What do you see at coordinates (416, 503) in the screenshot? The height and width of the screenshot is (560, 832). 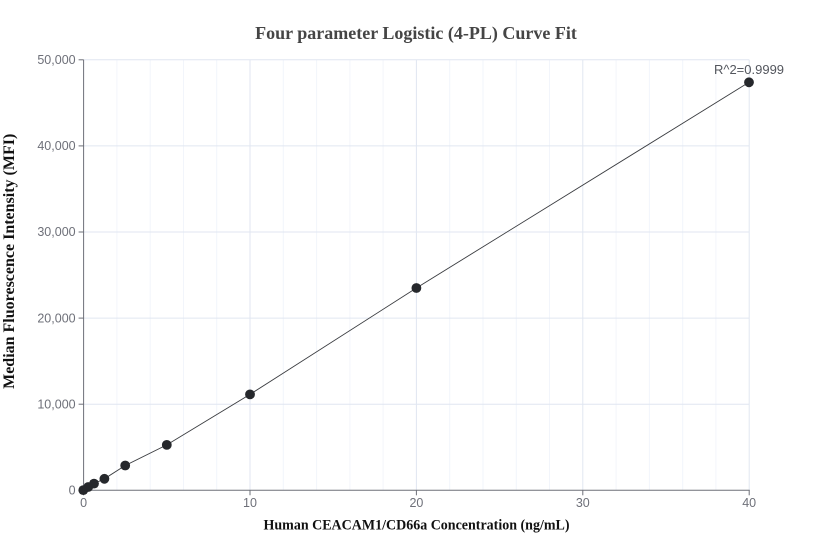 I see `svg-text: 20` at bounding box center [416, 503].